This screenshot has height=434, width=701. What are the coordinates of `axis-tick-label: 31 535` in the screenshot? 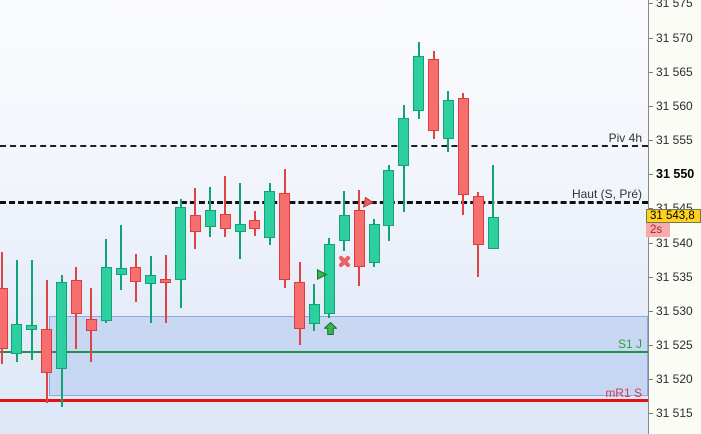 It's located at (674, 276).